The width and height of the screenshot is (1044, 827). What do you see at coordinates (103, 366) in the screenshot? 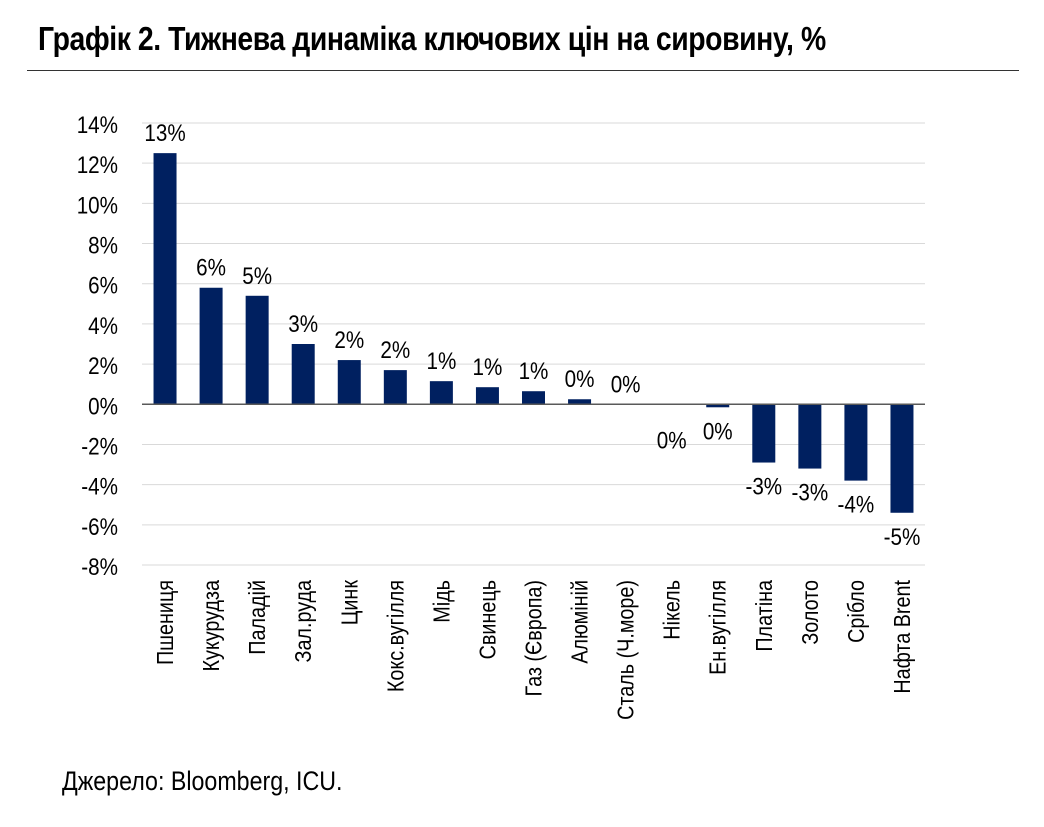
I see `y-tick-label: 2%` at bounding box center [103, 366].